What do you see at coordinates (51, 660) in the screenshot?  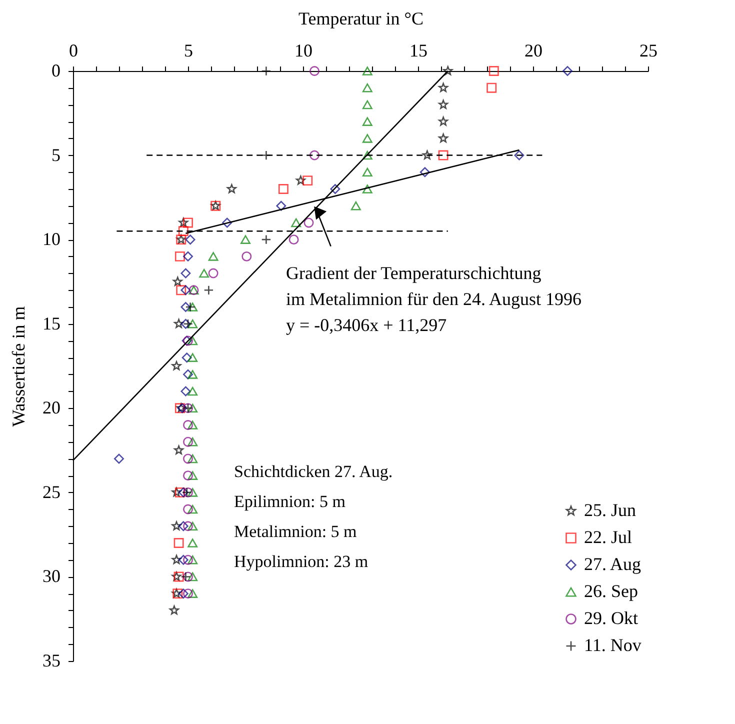 I see `y-tick-label: 35` at bounding box center [51, 660].